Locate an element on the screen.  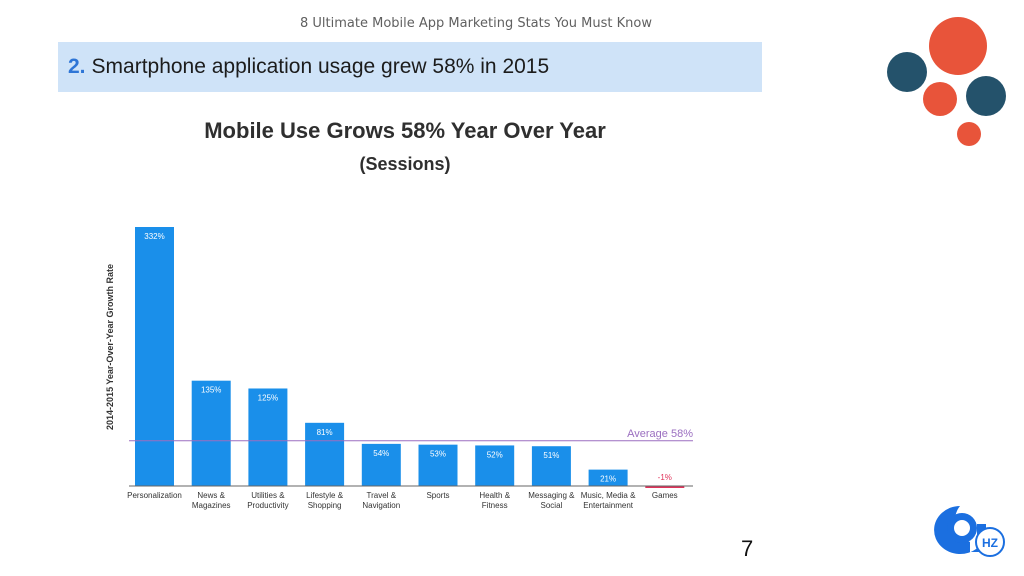
category-label: Games is located at coordinates (665, 495).